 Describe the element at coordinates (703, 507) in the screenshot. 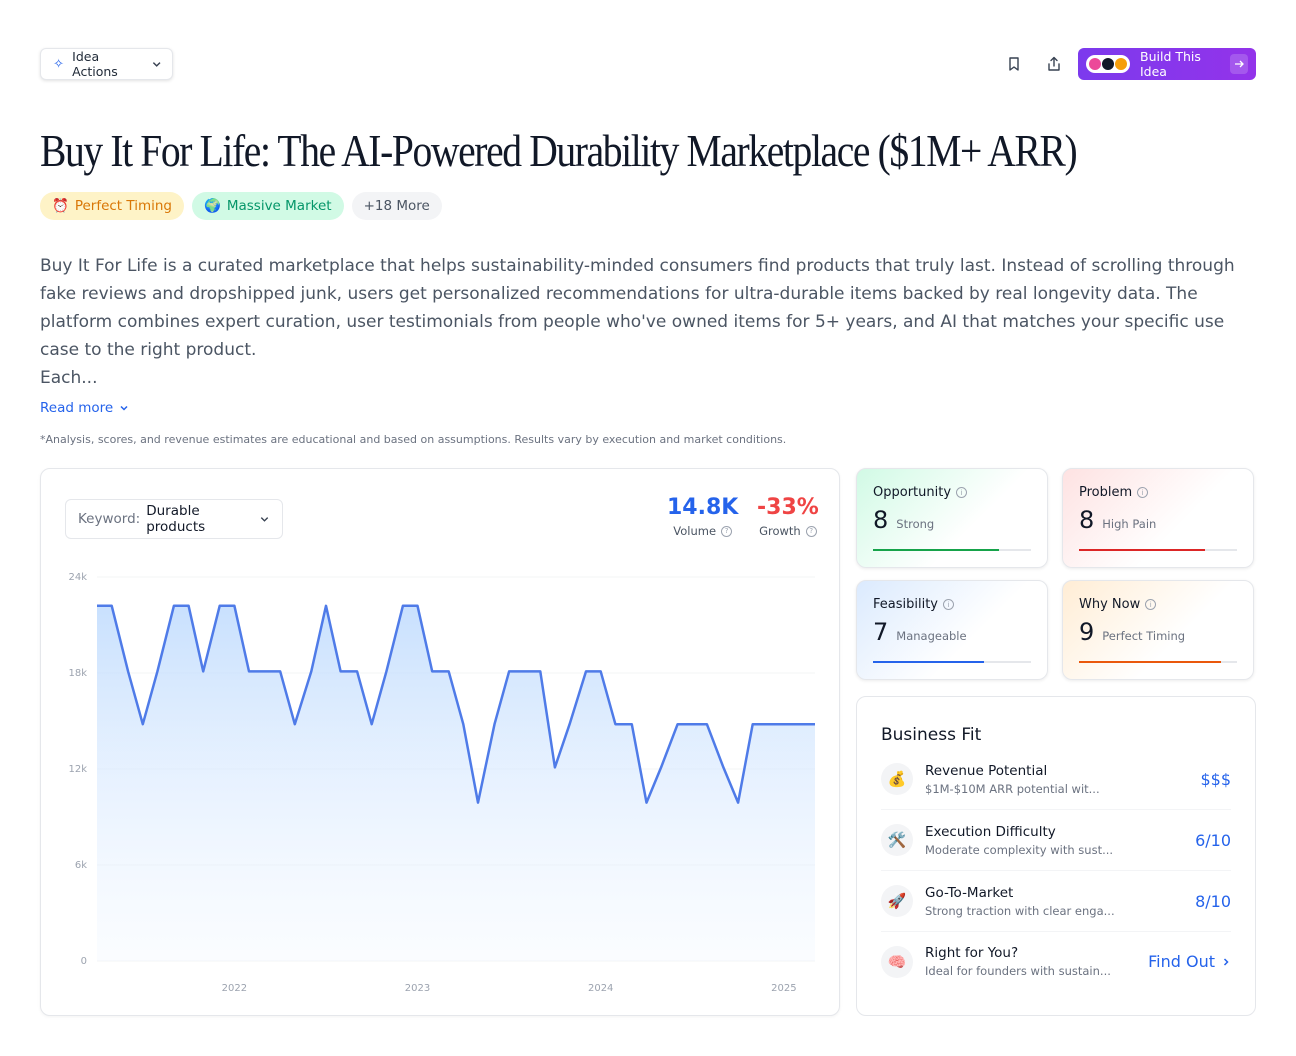

I see `volume-value: 14.8K` at that location.